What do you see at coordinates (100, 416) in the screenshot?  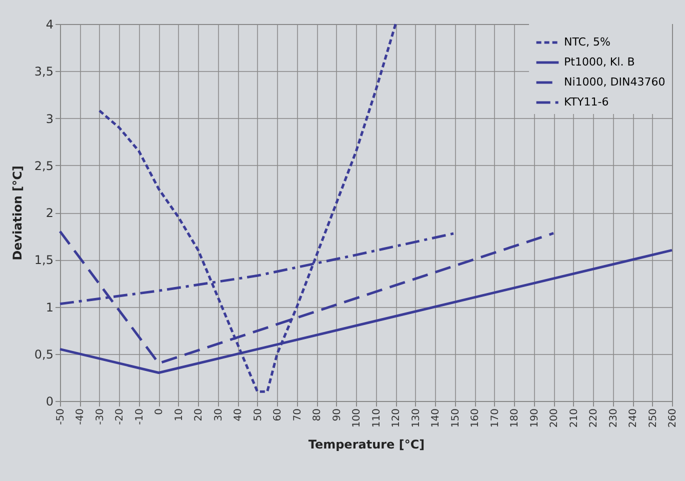 I see `x-tick-label: -30` at bounding box center [100, 416].